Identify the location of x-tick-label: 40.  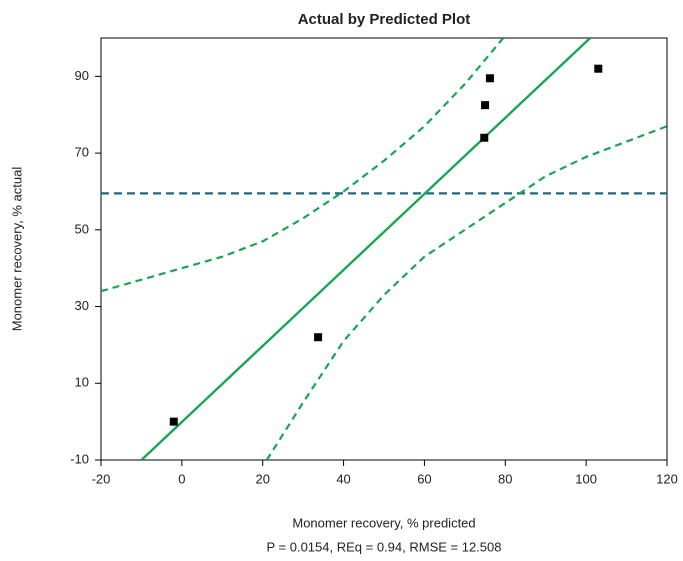
(343, 478).